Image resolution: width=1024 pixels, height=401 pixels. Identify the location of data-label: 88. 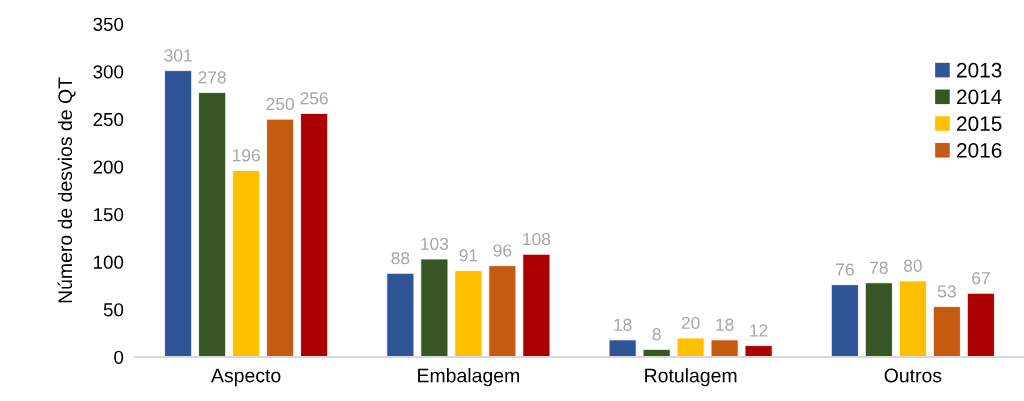
(400, 258).